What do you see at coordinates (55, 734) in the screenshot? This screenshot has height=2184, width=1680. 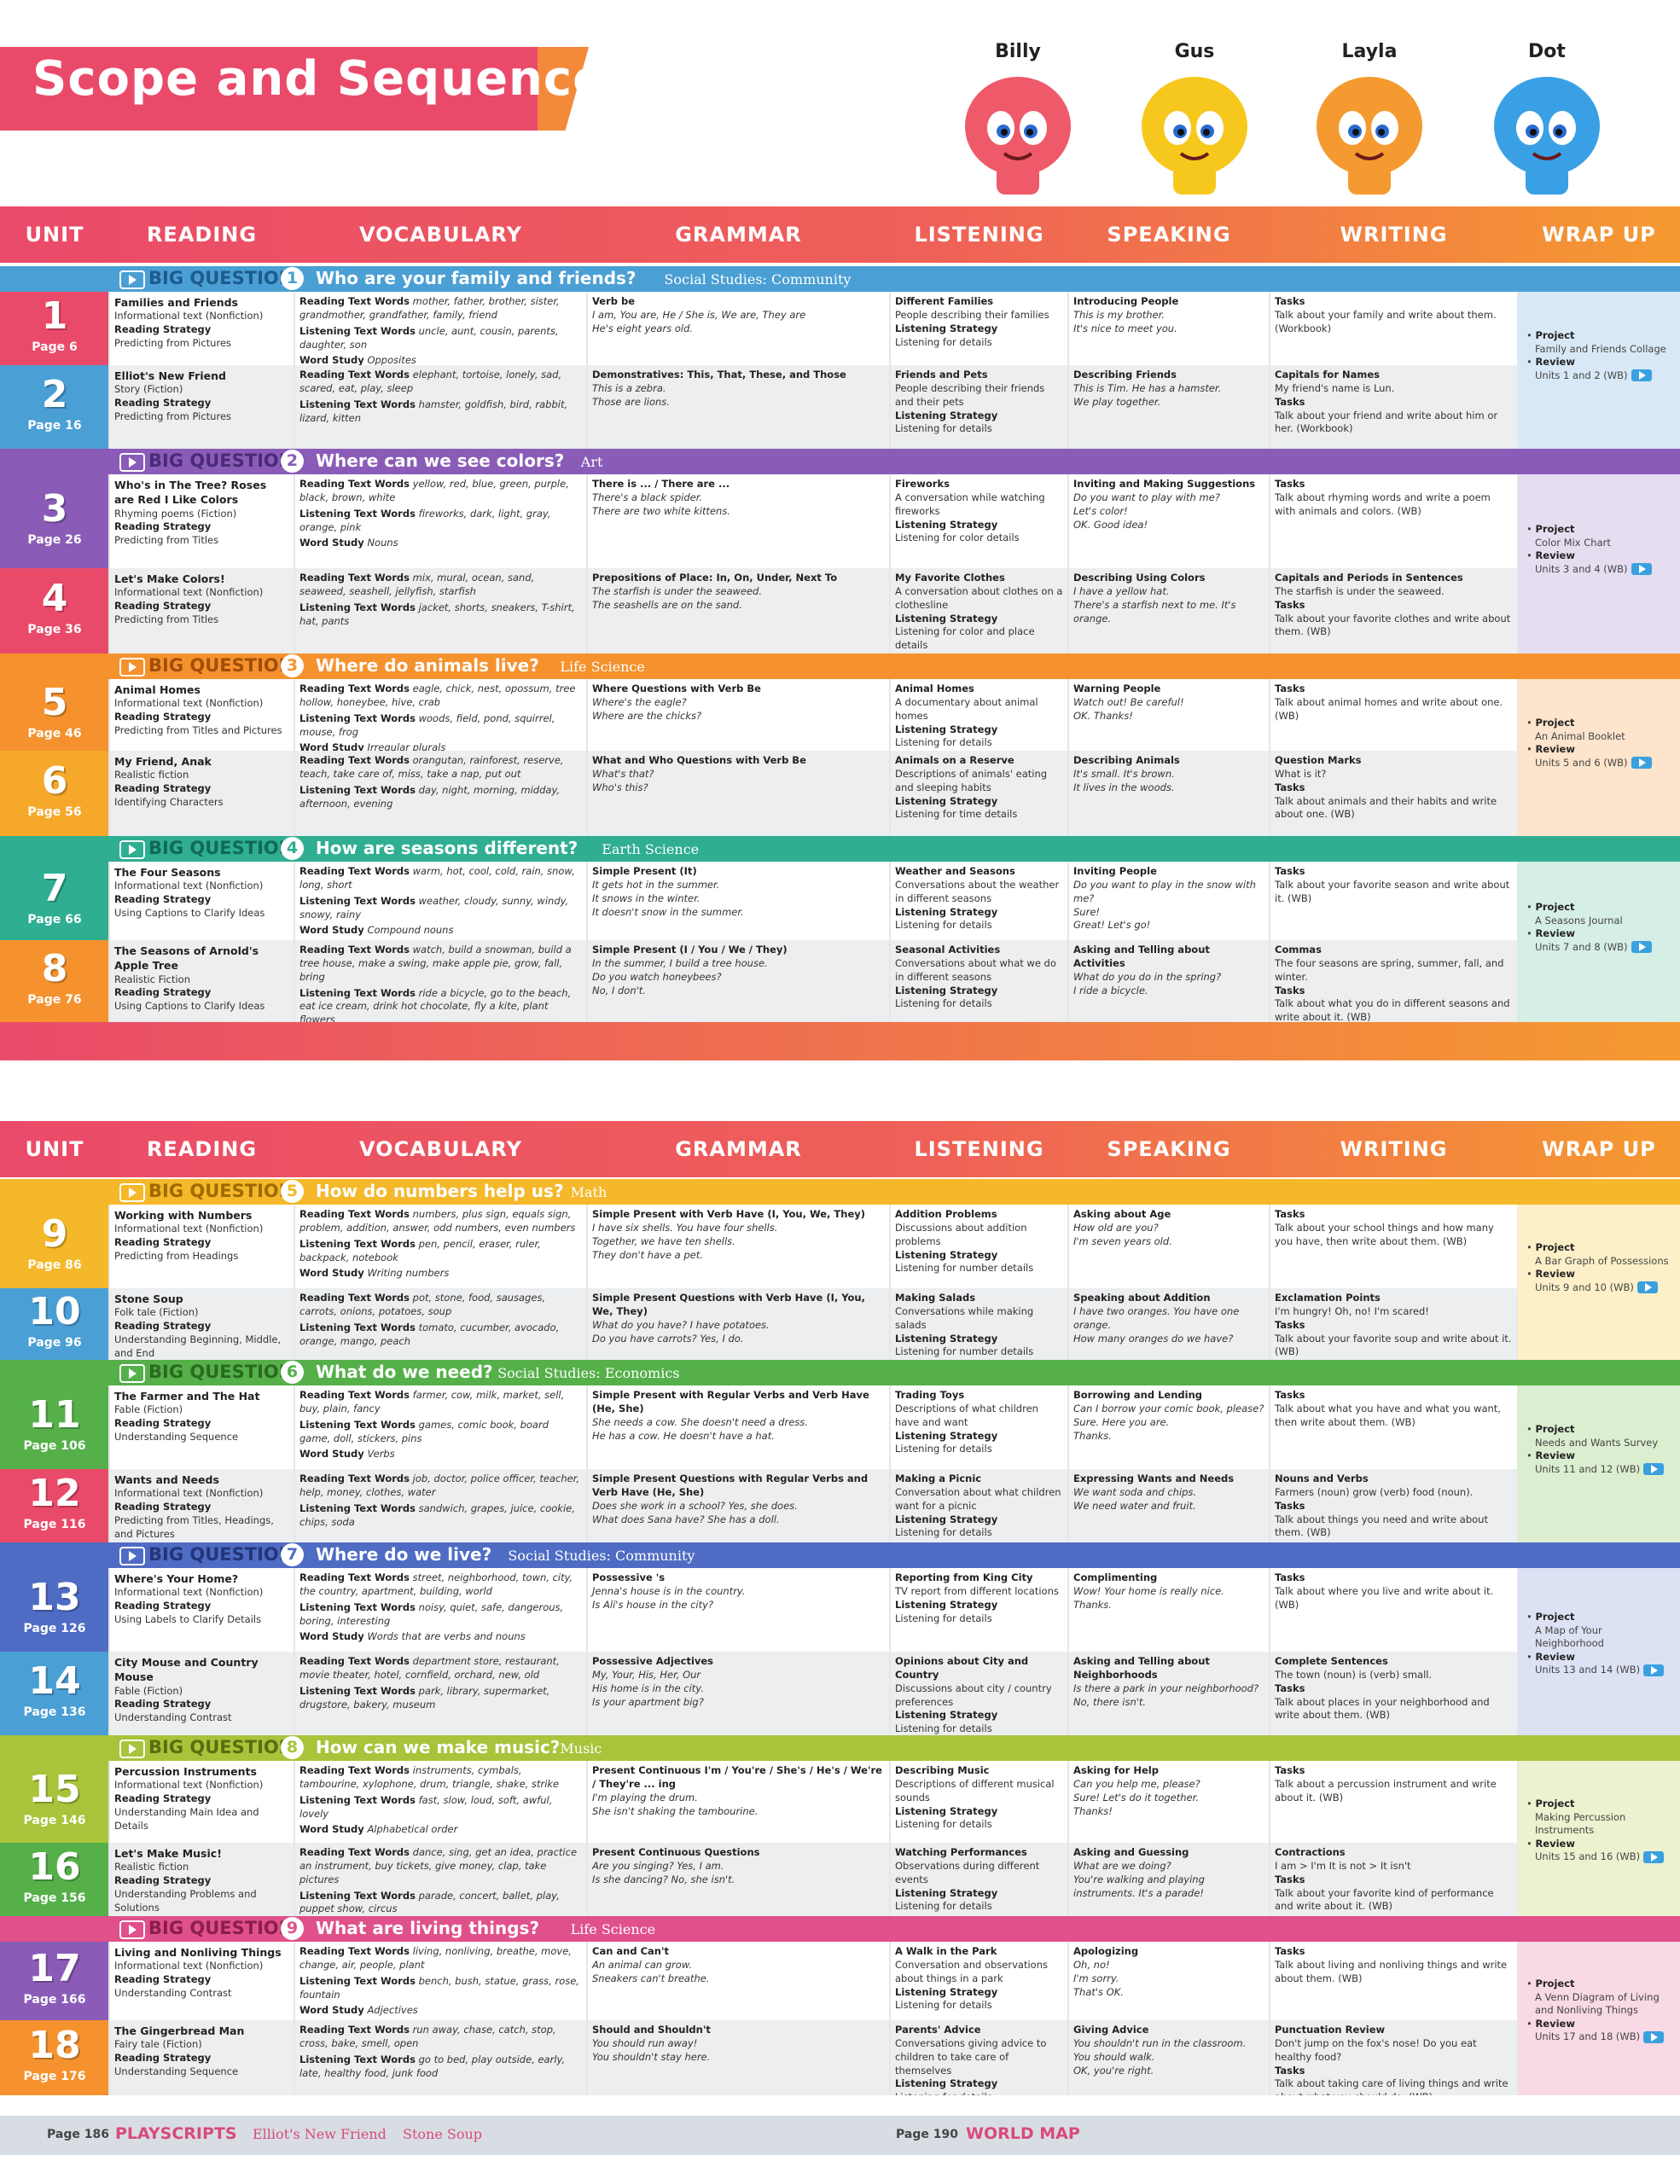 I see `unit-page: Page 46` at bounding box center [55, 734].